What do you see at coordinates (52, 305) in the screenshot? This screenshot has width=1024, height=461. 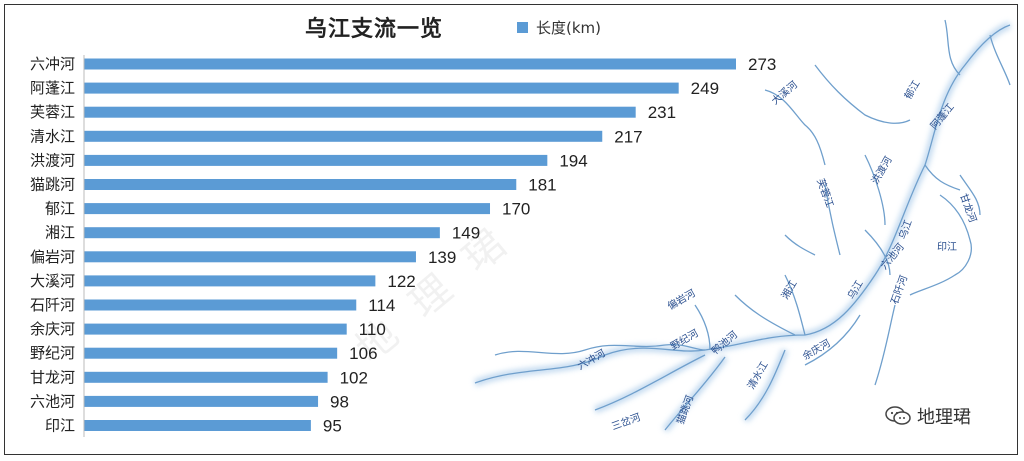 I see `category-label: 石阡河` at bounding box center [52, 305].